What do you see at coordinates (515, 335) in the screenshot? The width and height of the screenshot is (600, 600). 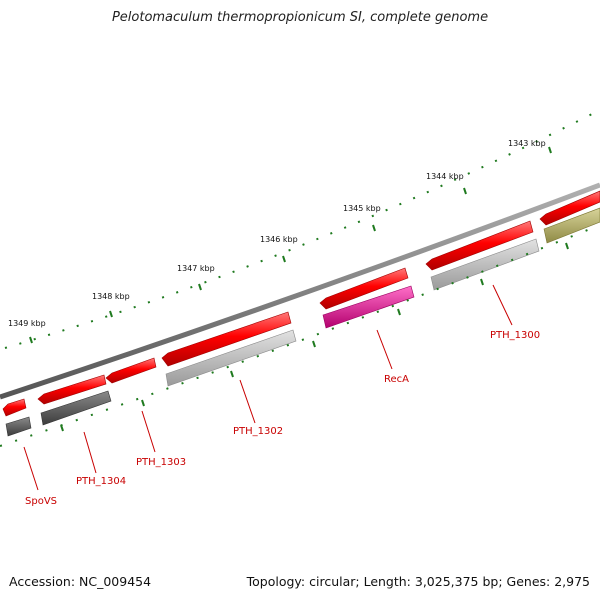 I see `gene-label-pth1300: PTH_1300` at bounding box center [515, 335].